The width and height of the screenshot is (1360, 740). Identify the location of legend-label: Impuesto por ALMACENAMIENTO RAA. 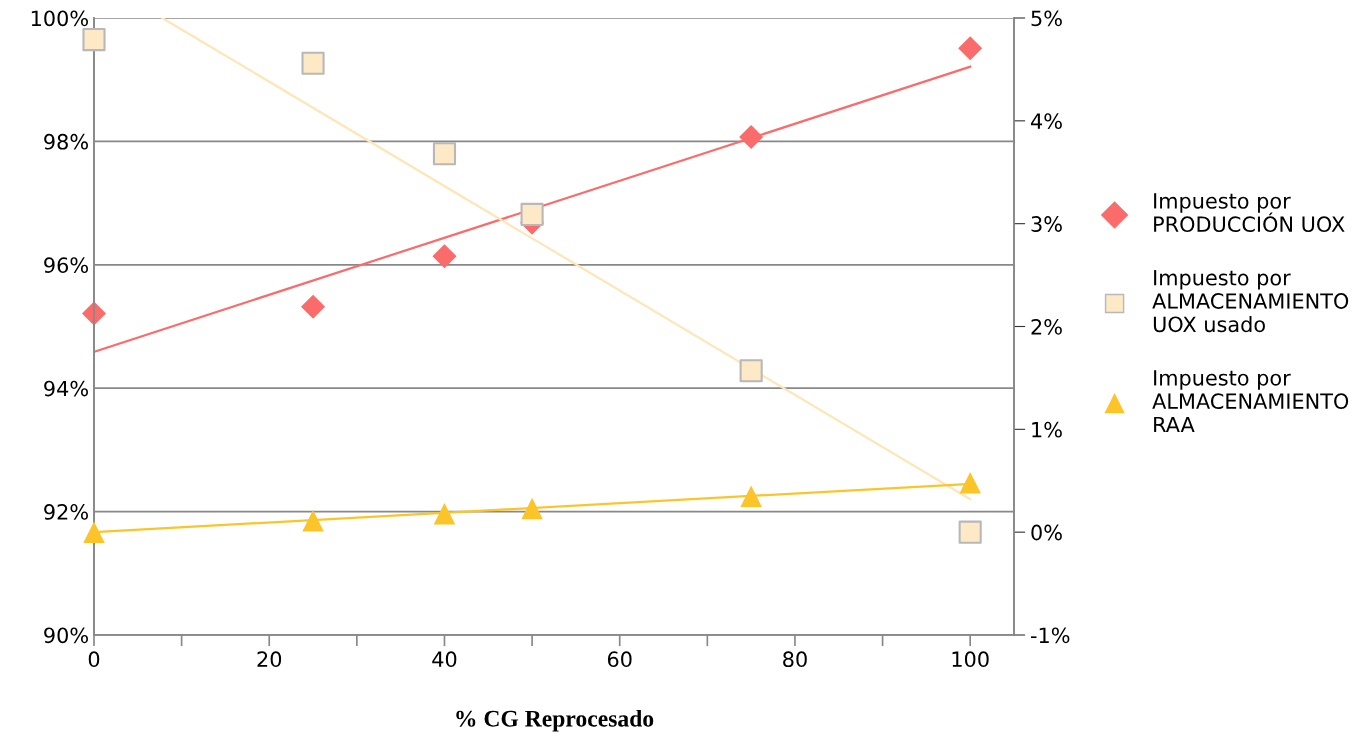
(1250, 401).